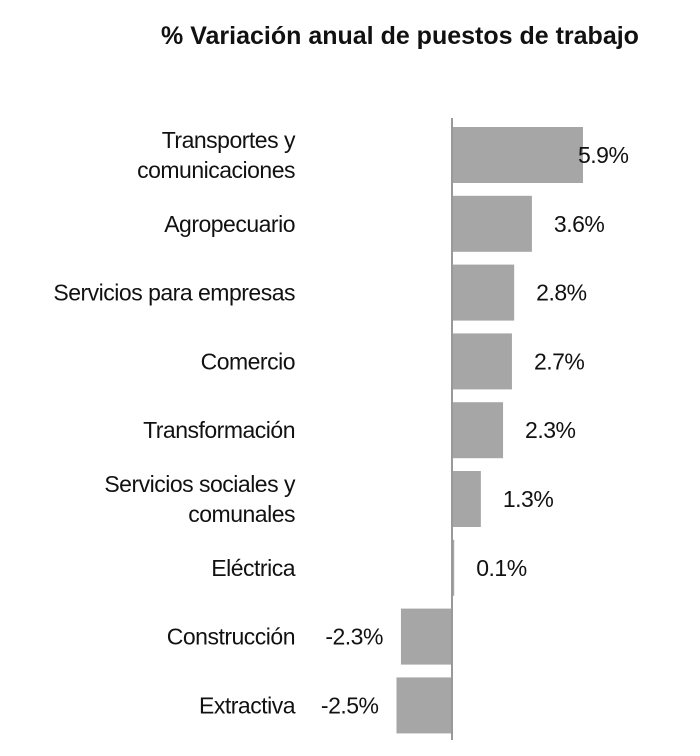 This screenshot has height=756, width=700. What do you see at coordinates (400, 36) in the screenshot?
I see `chart-title: % Variación anual de puestos de trabajo` at bounding box center [400, 36].